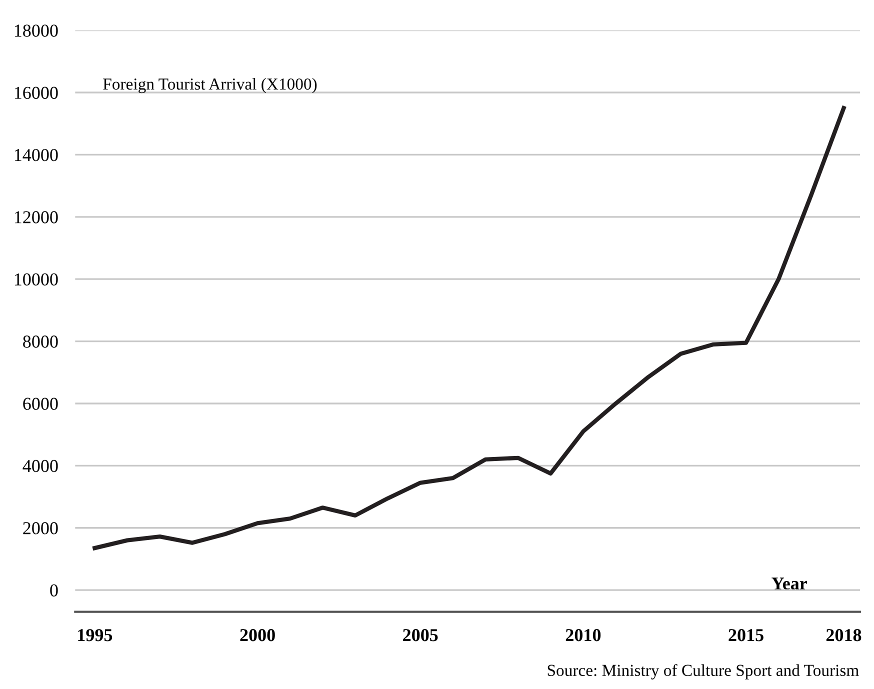 The image size is (874, 689). I want to click on x-tick-label: 2005, so click(420, 635).